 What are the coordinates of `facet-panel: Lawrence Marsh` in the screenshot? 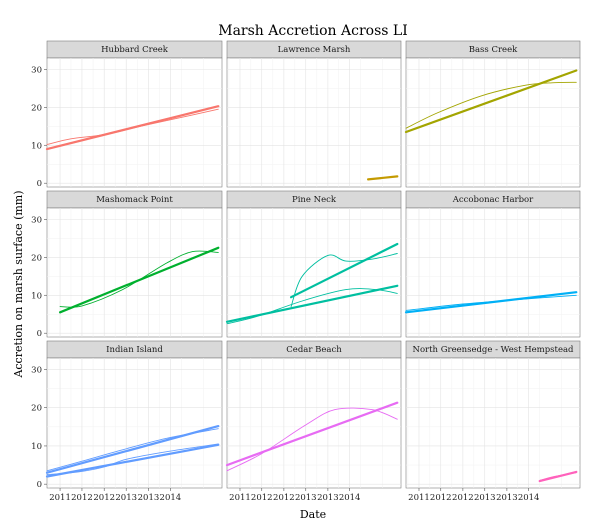 It's located at (314, 114).